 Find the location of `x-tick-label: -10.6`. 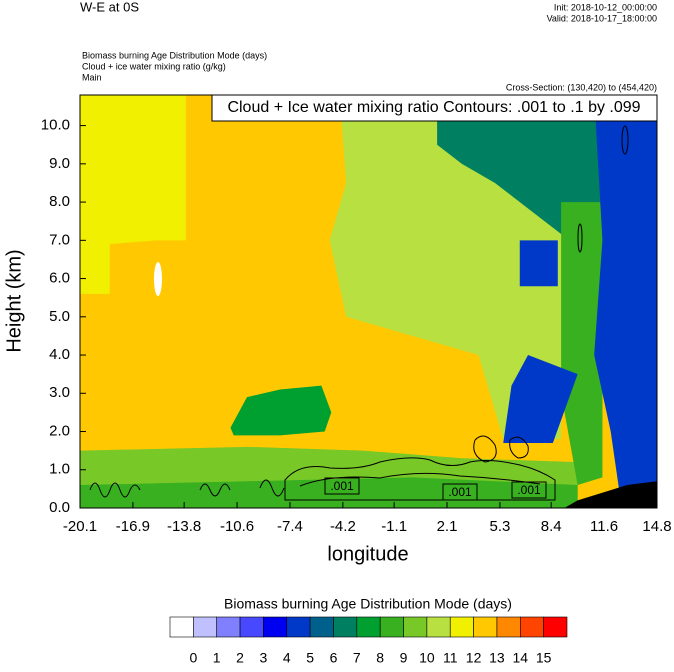

x-tick-label: -10.6 is located at coordinates (237, 526).